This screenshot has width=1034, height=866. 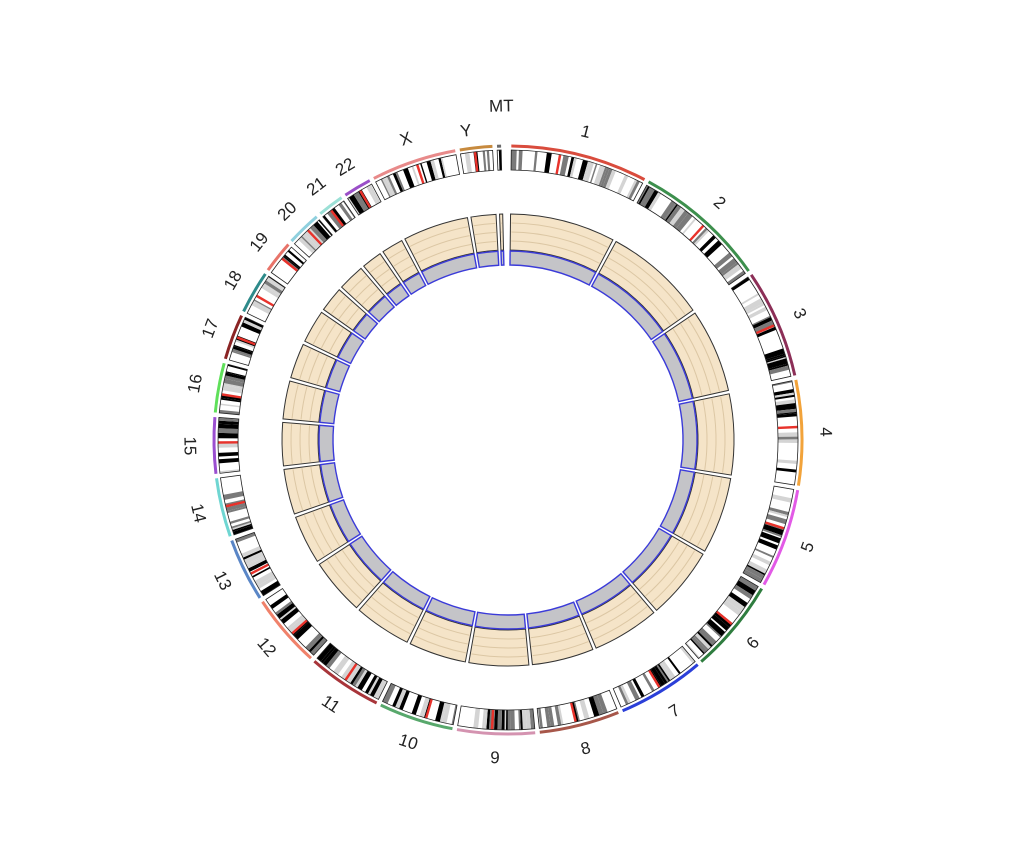 What do you see at coordinates (799, 313) in the screenshot?
I see `chromosome-label-3: 3` at bounding box center [799, 313].